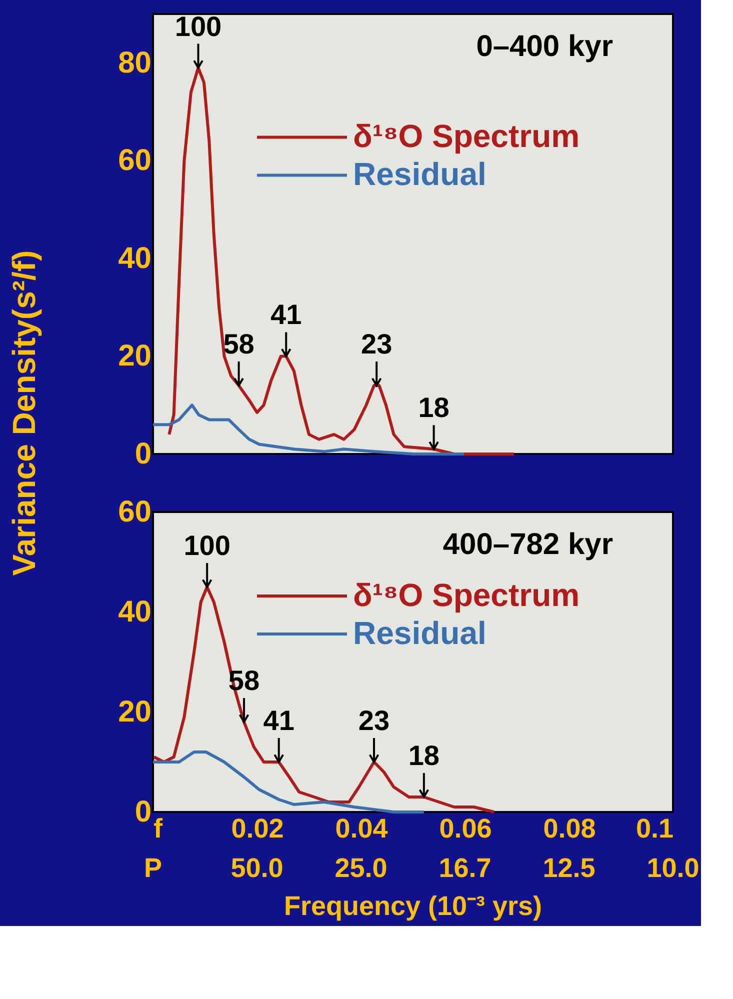 This screenshot has height=999, width=733. What do you see at coordinates (465, 868) in the screenshot?
I see `text: 16.7` at bounding box center [465, 868].